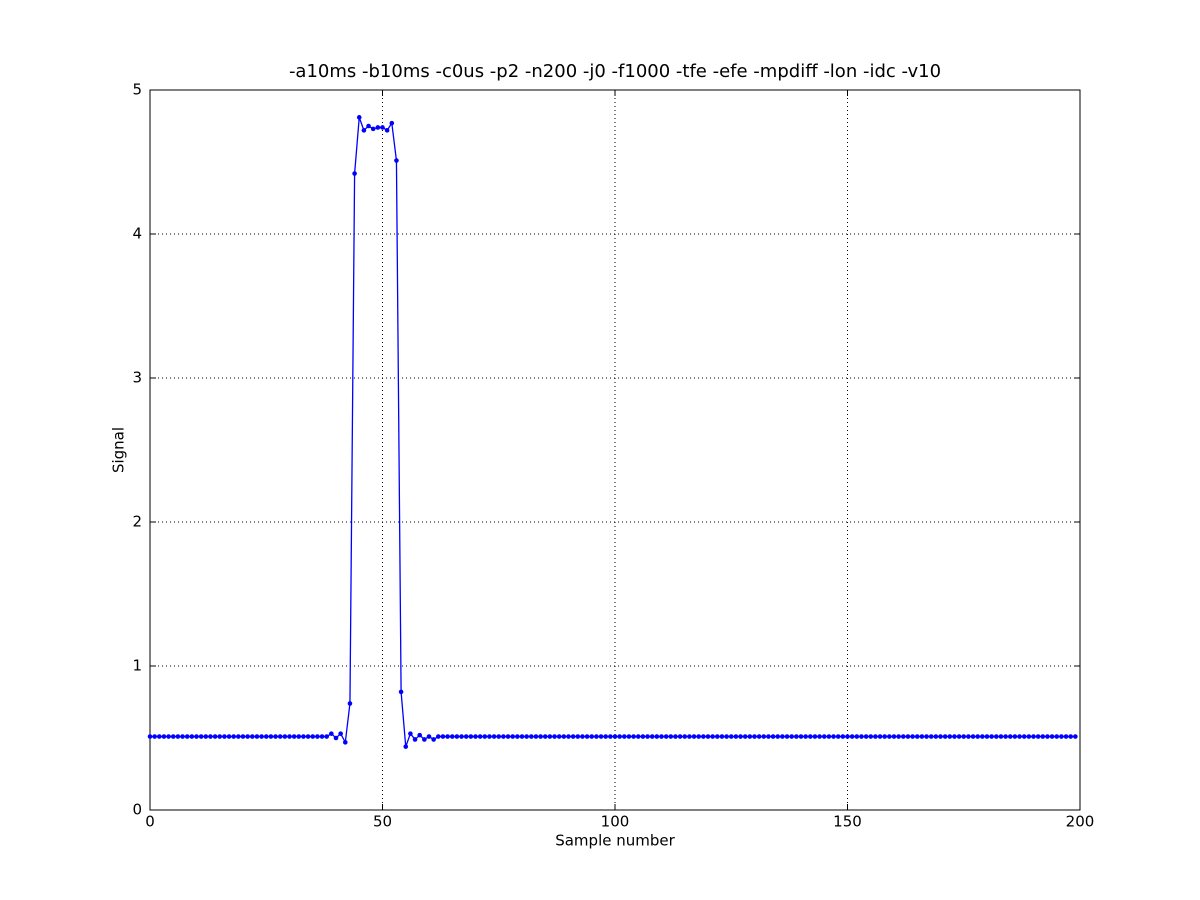 This screenshot has width=1200, height=900. I want to click on y-tick-label: 5, so click(137, 90).